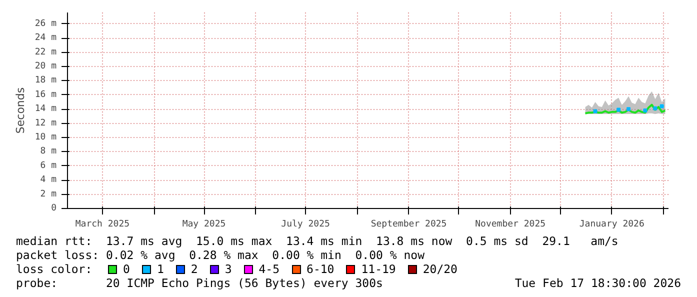 This screenshot has height=297, width=697. What do you see at coordinates (305, 225) in the screenshot?
I see `x-tick-label: July 2025` at bounding box center [305, 225].